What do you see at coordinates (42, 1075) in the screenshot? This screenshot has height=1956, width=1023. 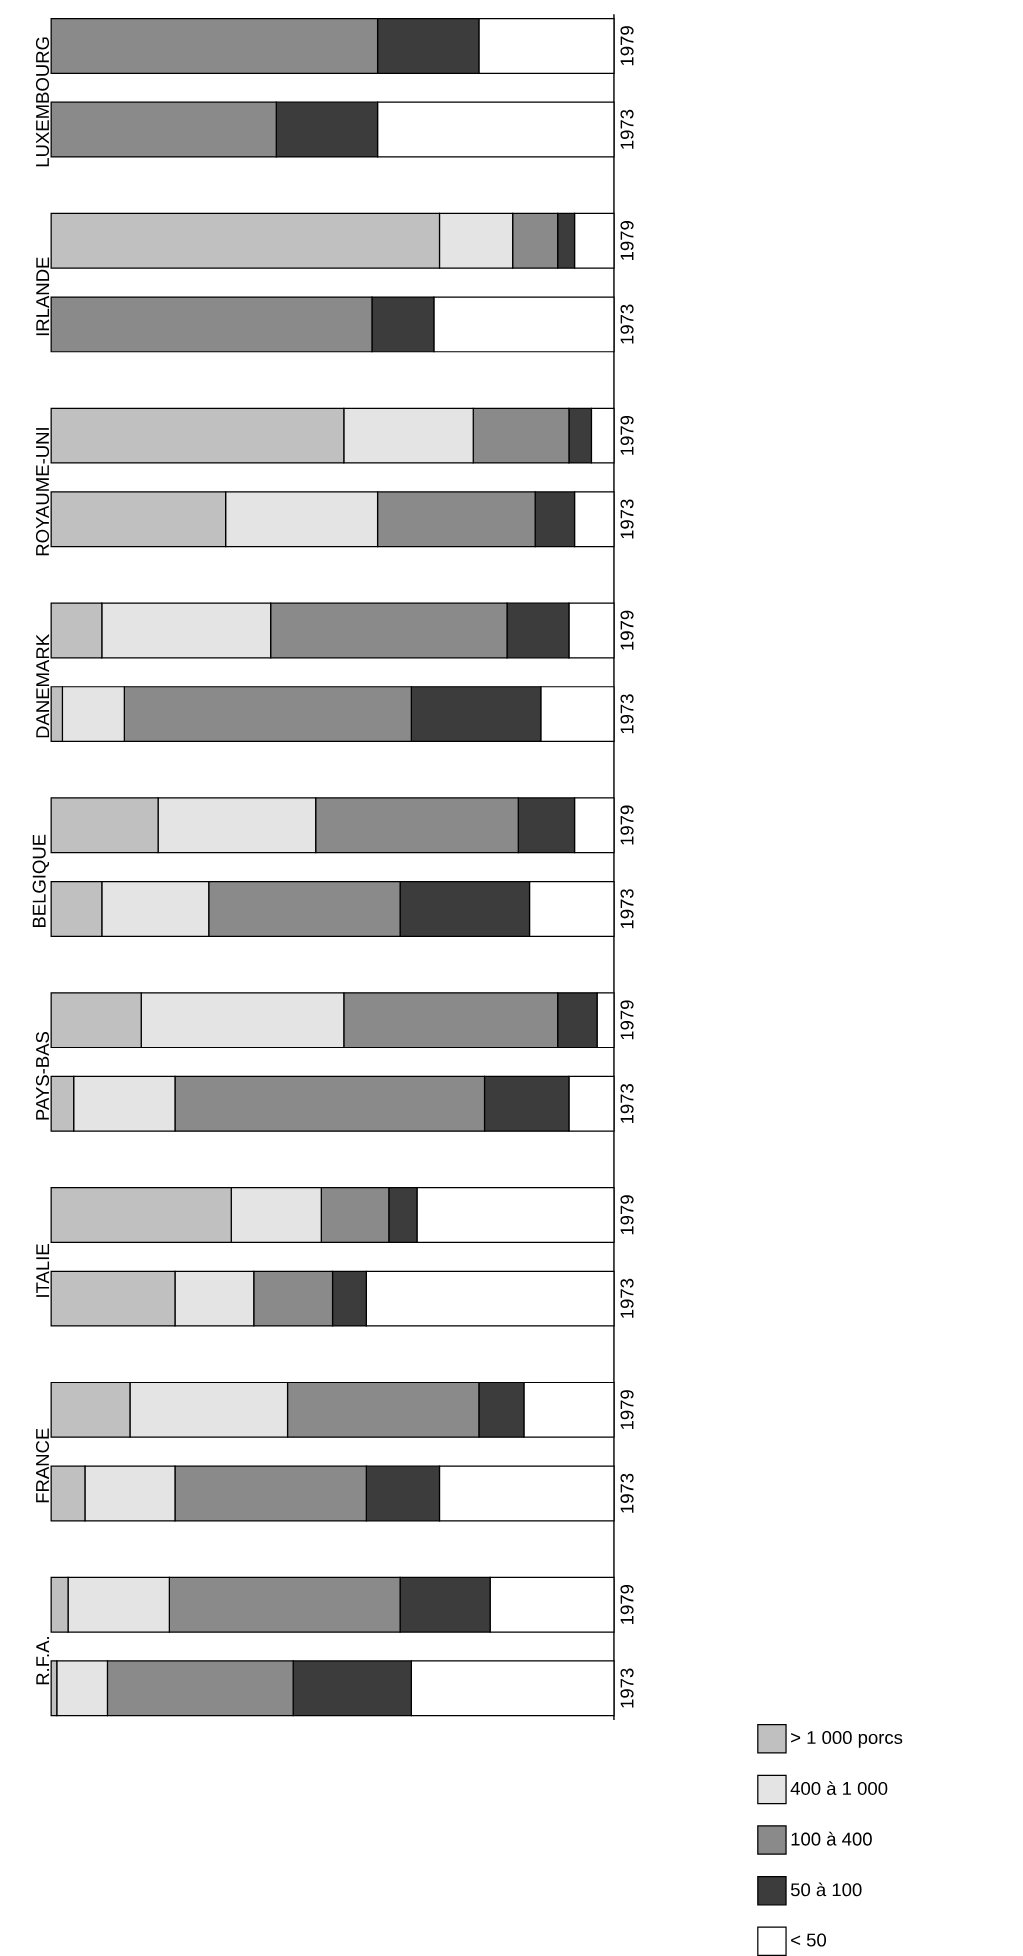 I see `text: PAYS-BAS` at bounding box center [42, 1075].